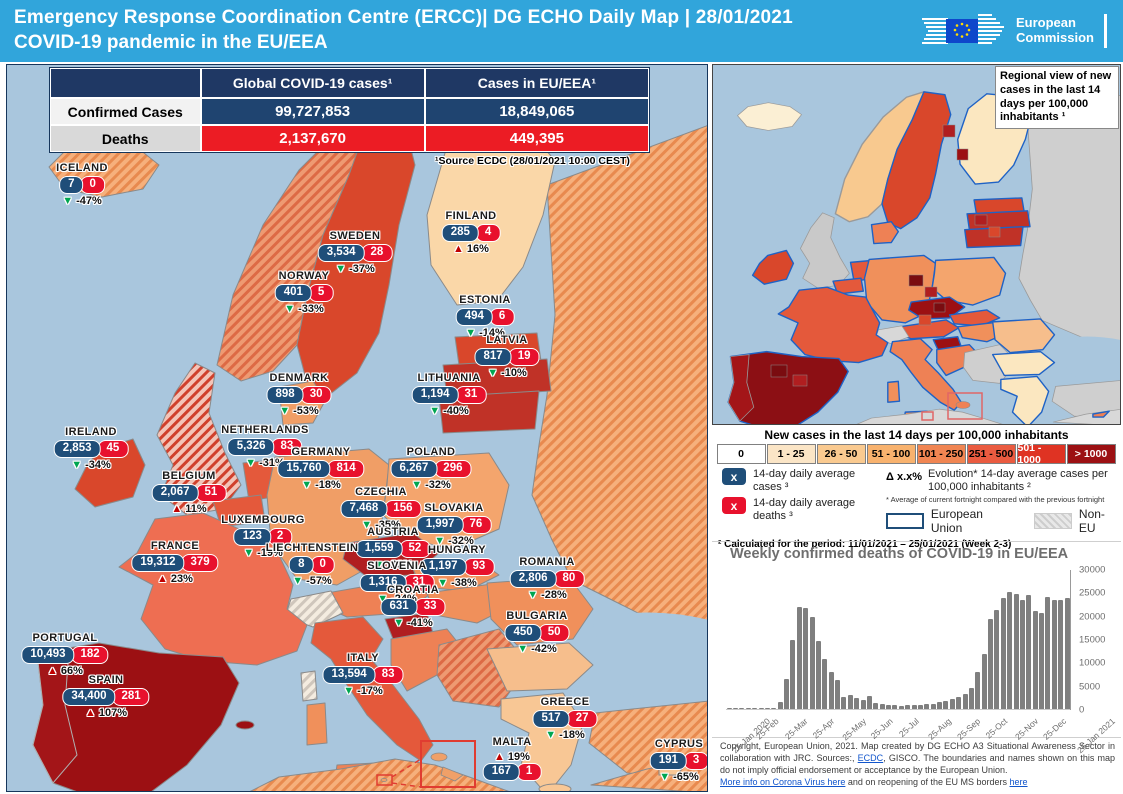  What do you see at coordinates (181, 578) in the screenshot?
I see `evolution-percent: 23%` at bounding box center [181, 578].